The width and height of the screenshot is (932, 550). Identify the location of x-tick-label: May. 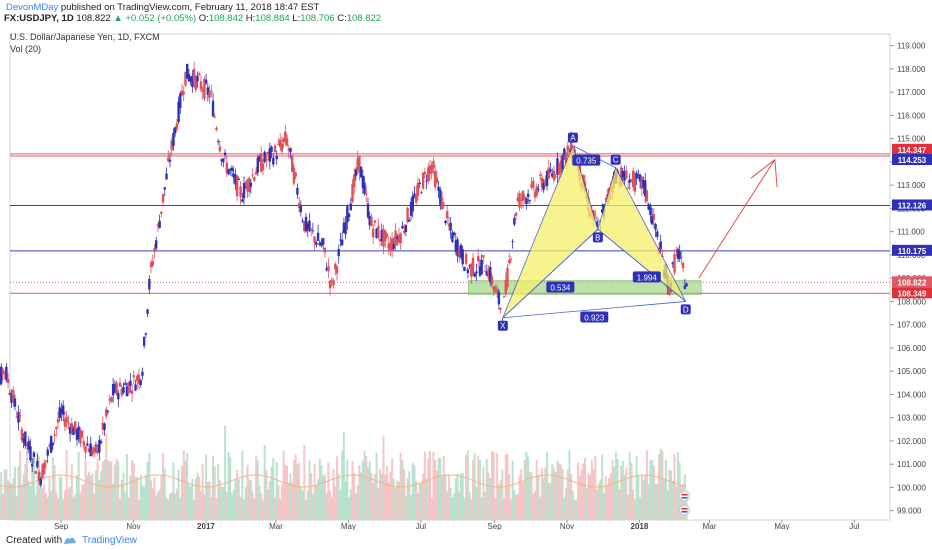
(781, 526).